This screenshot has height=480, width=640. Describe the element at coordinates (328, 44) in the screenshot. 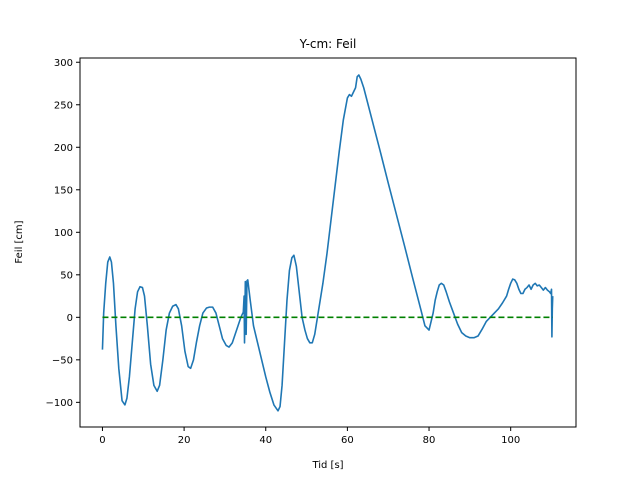

I see `chart-title: Y-cm: Feil` at that location.